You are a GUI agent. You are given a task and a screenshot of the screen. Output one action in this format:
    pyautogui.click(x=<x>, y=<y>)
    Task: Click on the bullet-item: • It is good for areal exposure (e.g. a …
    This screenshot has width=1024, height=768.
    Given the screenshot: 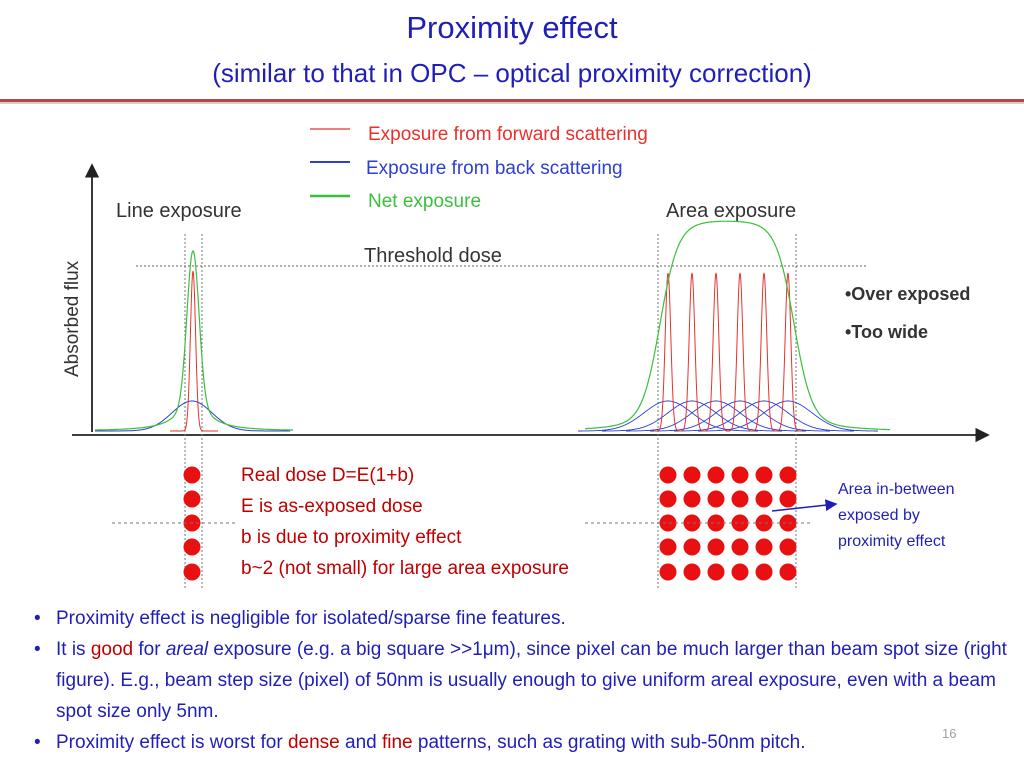 What is the action you would take?
    pyautogui.click(x=521, y=680)
    